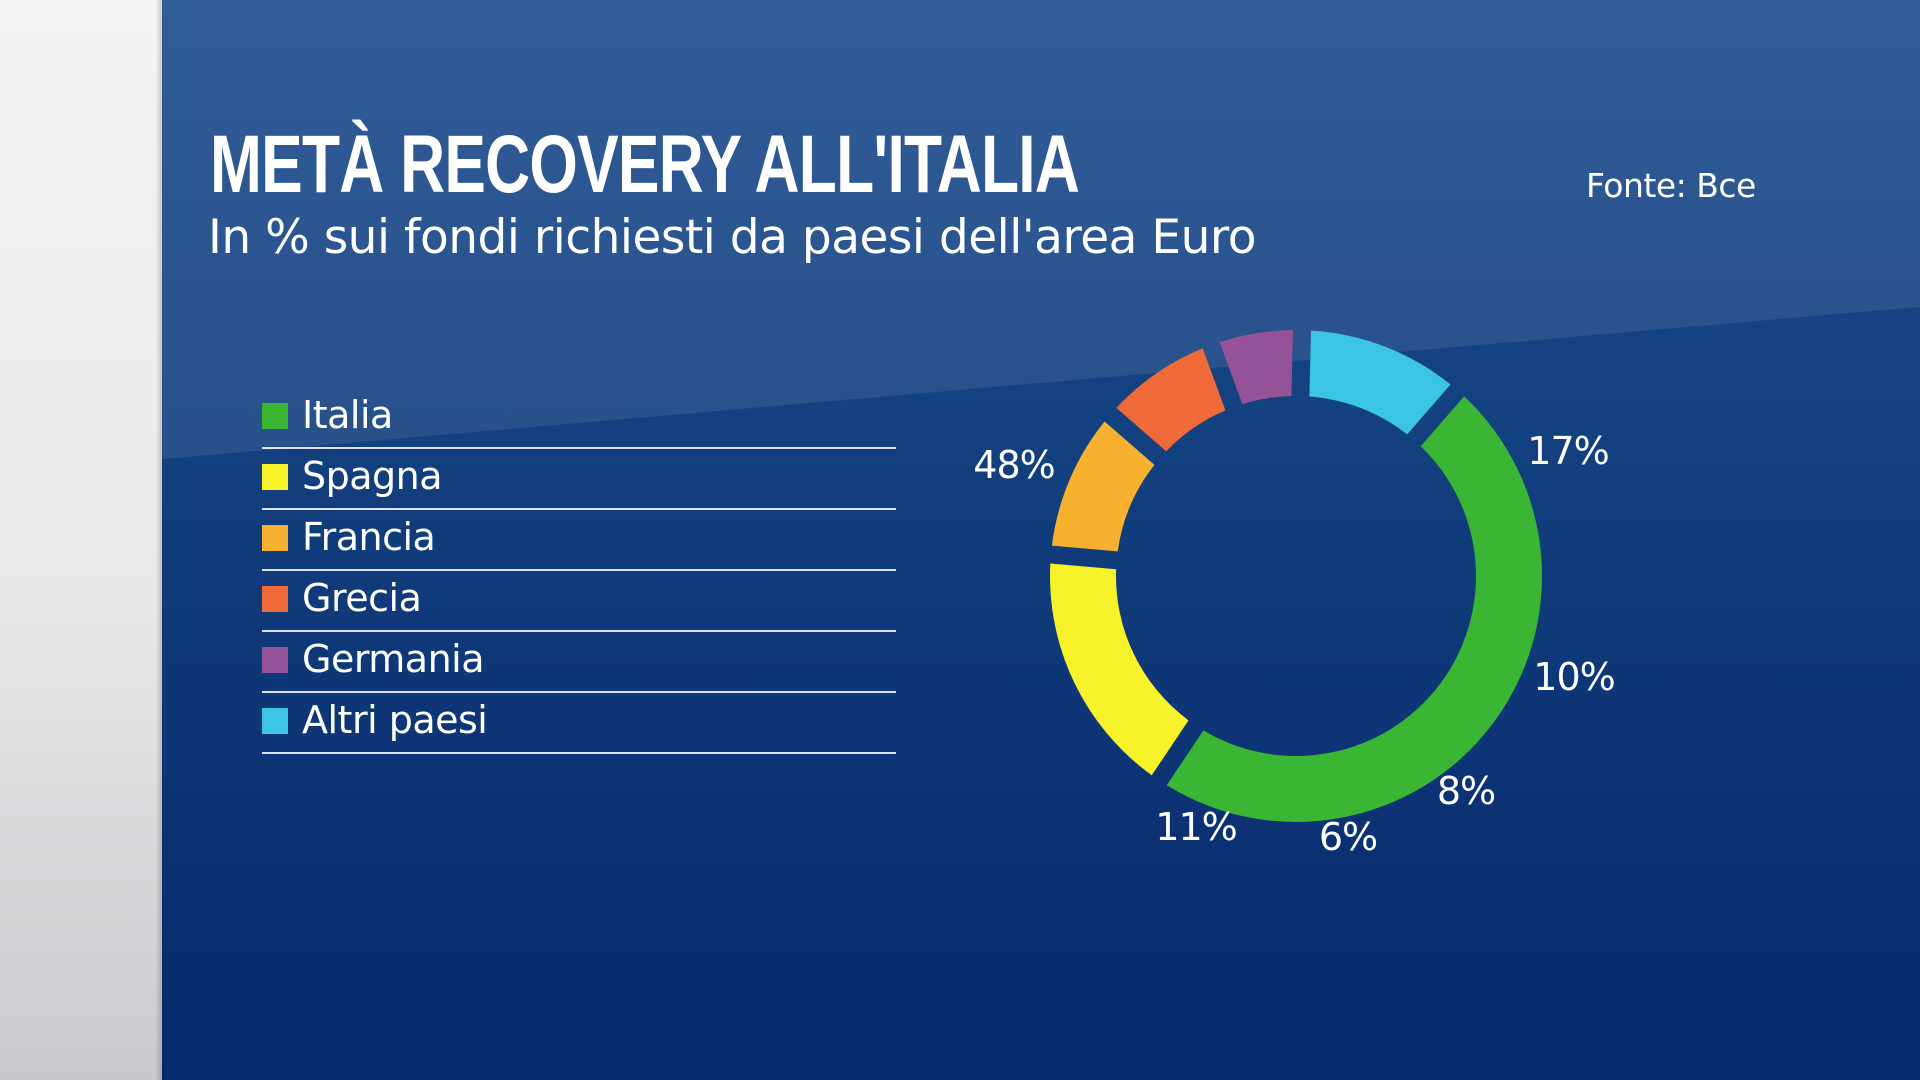  What do you see at coordinates (579, 601) in the screenshot?
I see `legend-item-grecia: Grecia` at bounding box center [579, 601].